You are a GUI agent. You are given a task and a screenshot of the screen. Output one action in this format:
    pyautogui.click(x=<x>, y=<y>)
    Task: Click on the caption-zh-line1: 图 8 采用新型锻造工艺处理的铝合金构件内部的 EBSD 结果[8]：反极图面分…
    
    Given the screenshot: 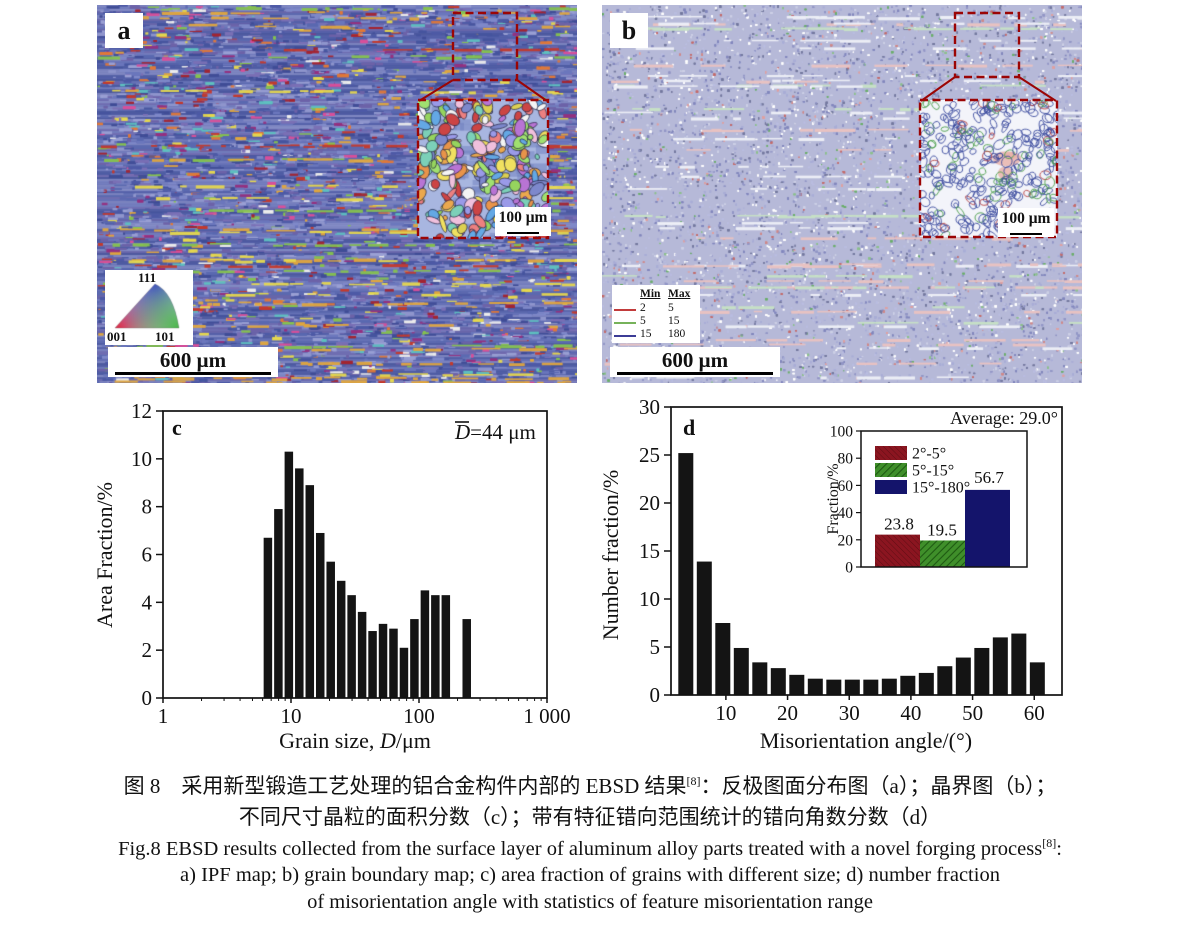 What is the action you would take?
    pyautogui.click(x=590, y=786)
    